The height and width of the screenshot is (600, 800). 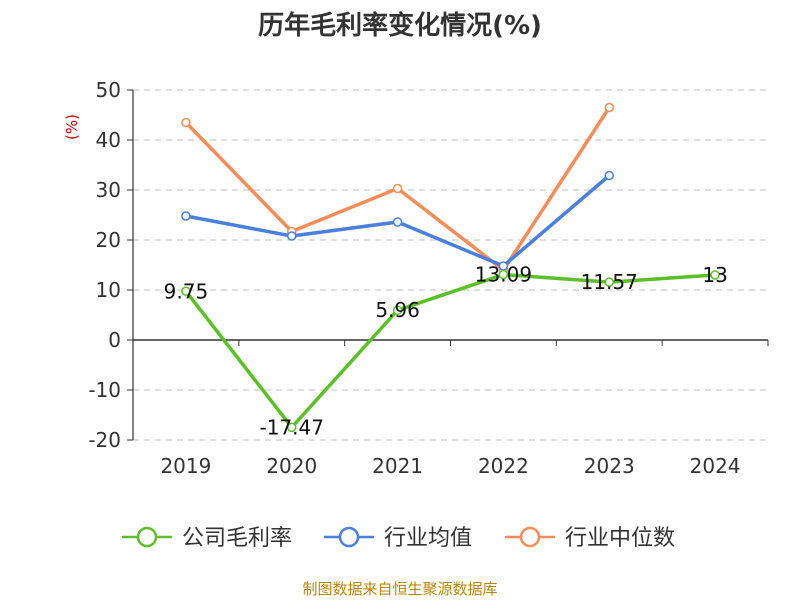 I want to click on y-tick-label: 40, so click(x=108, y=140).